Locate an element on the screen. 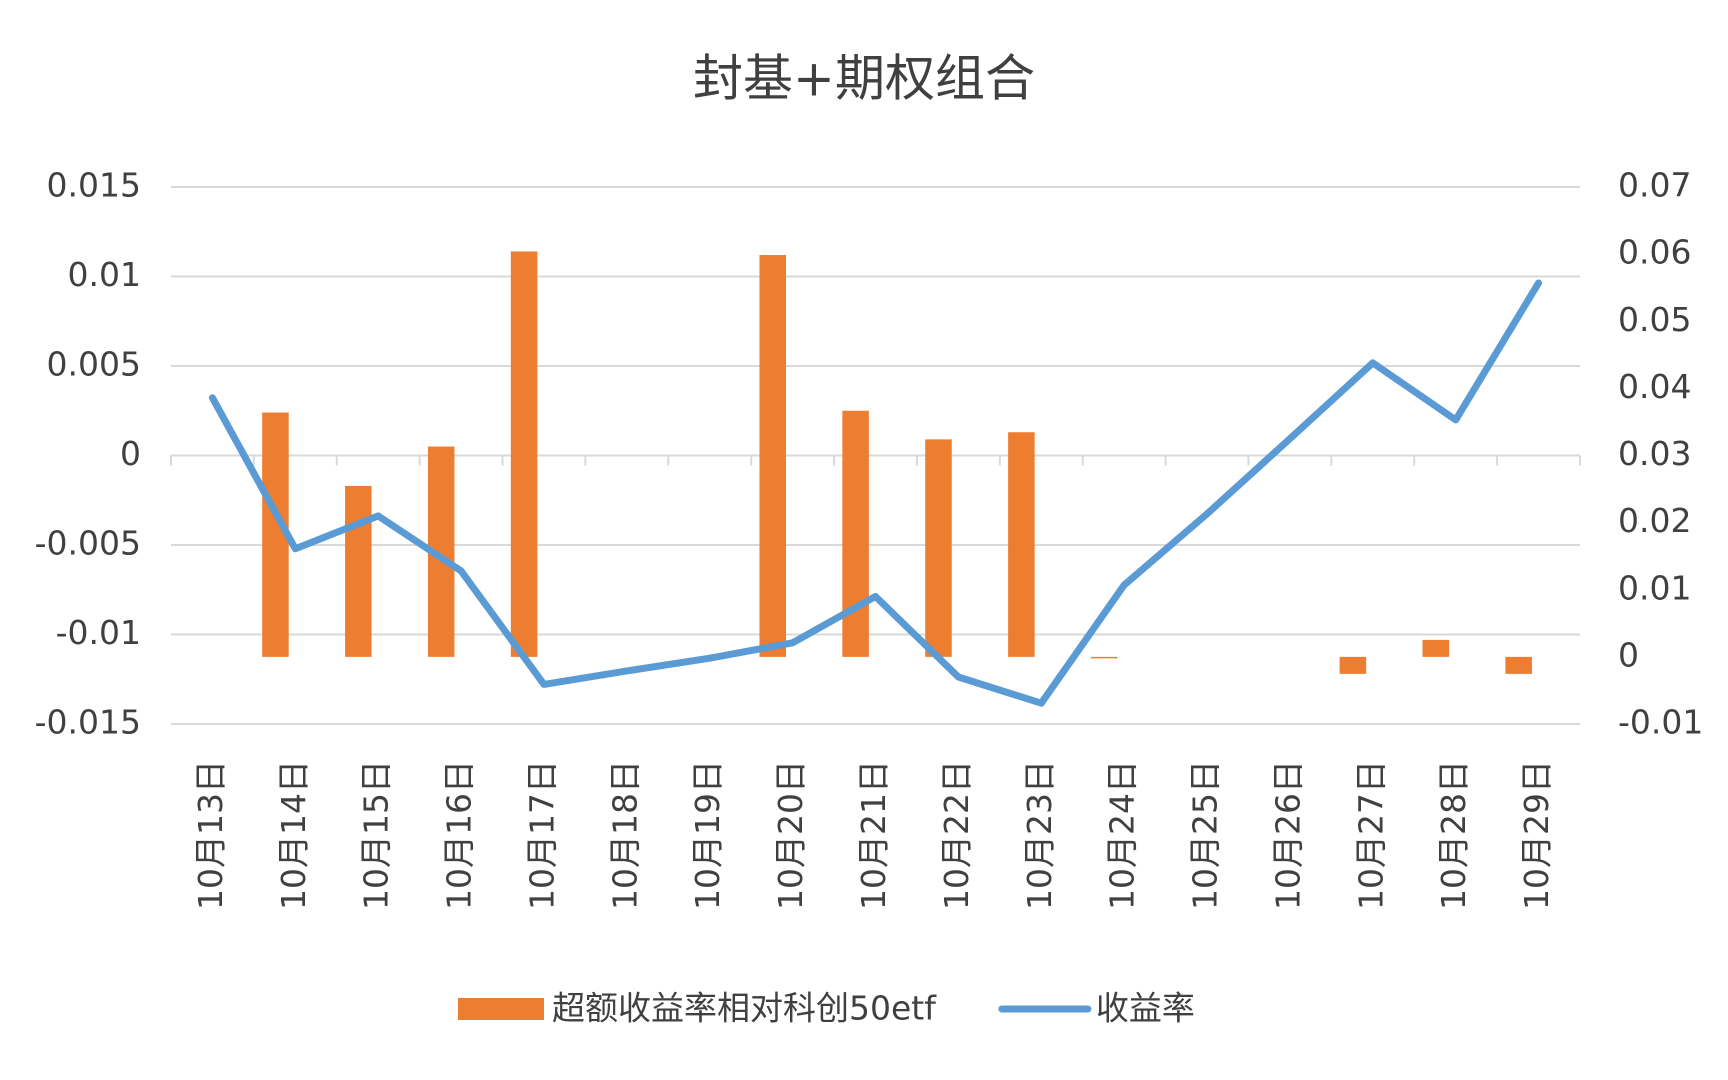  y-tick-label: -0.015 is located at coordinates (88, 722).